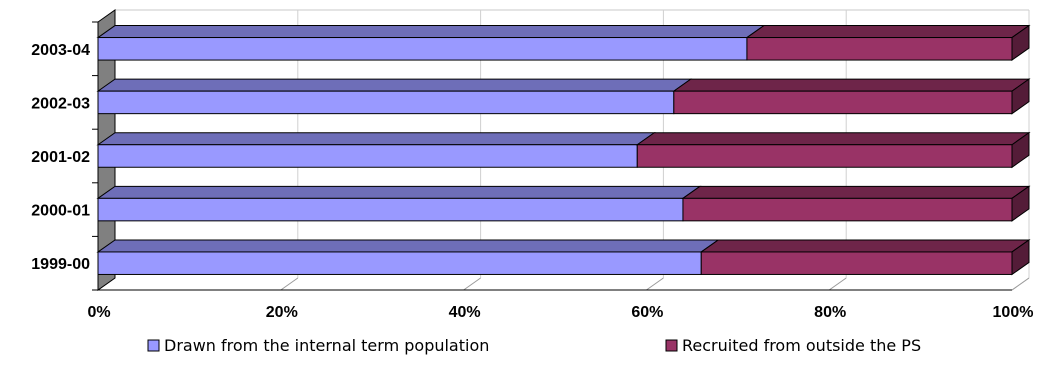 This screenshot has height=387, width=1042. What do you see at coordinates (60, 157) in the screenshot?
I see `y-tick-label: 2001-02` at bounding box center [60, 157].